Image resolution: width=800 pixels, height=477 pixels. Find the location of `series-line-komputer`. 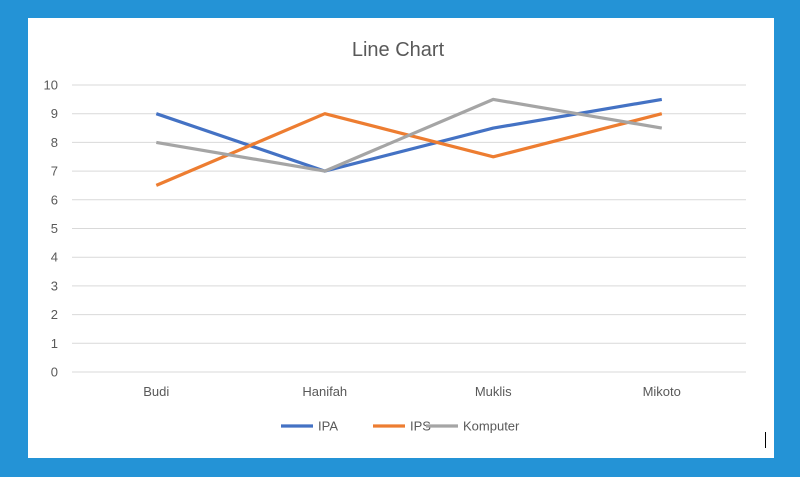

series-line-komputer is located at coordinates (409, 135).